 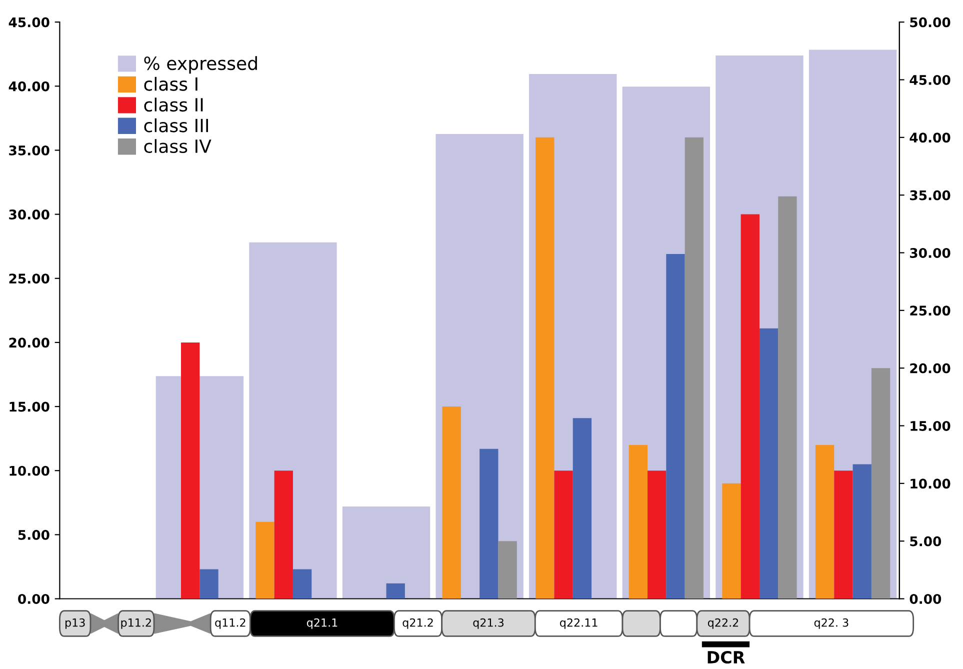 What do you see at coordinates (230, 623) in the screenshot?
I see `text: q11.2` at bounding box center [230, 623].